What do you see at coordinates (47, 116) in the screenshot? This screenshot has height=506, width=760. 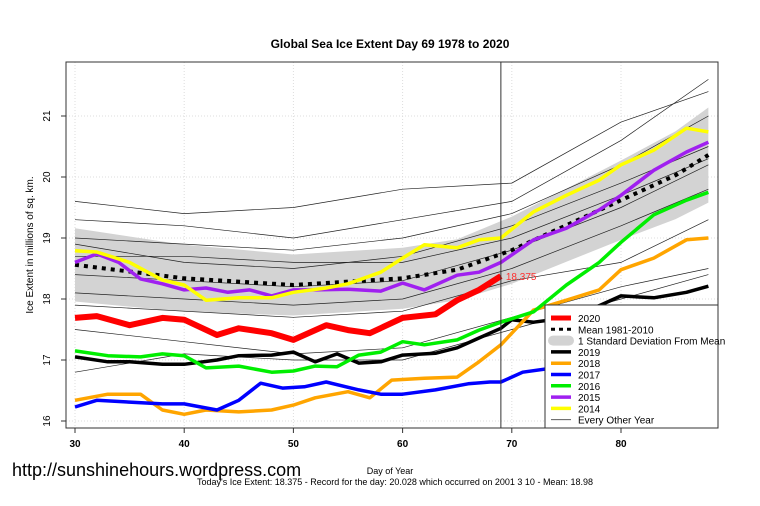 I see `y-tick-label: 21` at bounding box center [47, 116].